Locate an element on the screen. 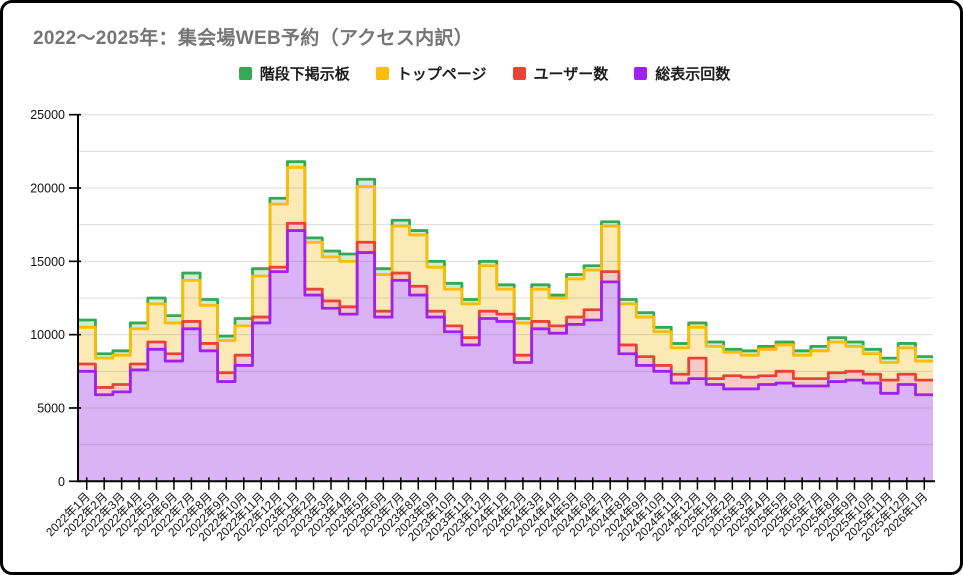  legend-label: ユーザー数 is located at coordinates (571, 74).